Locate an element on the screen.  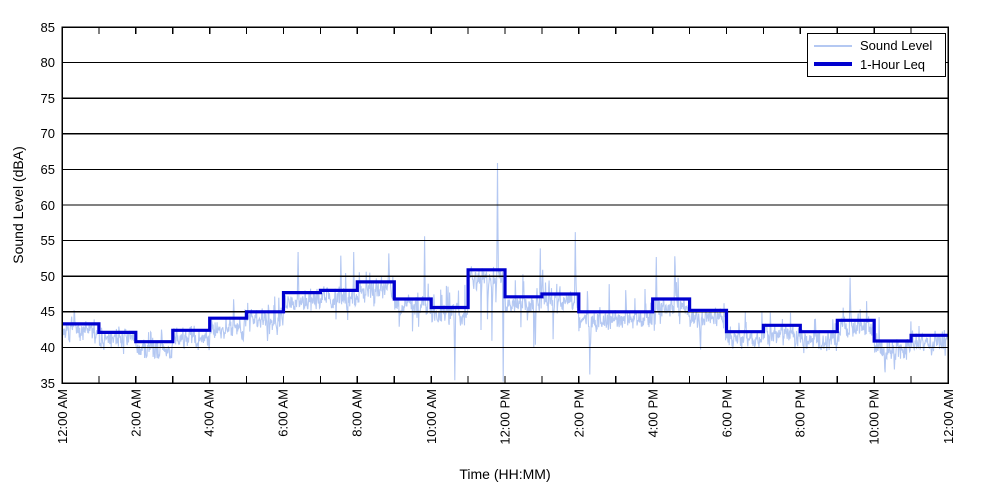
legend-line-sample-1-hour-leq is located at coordinates (833, 64).